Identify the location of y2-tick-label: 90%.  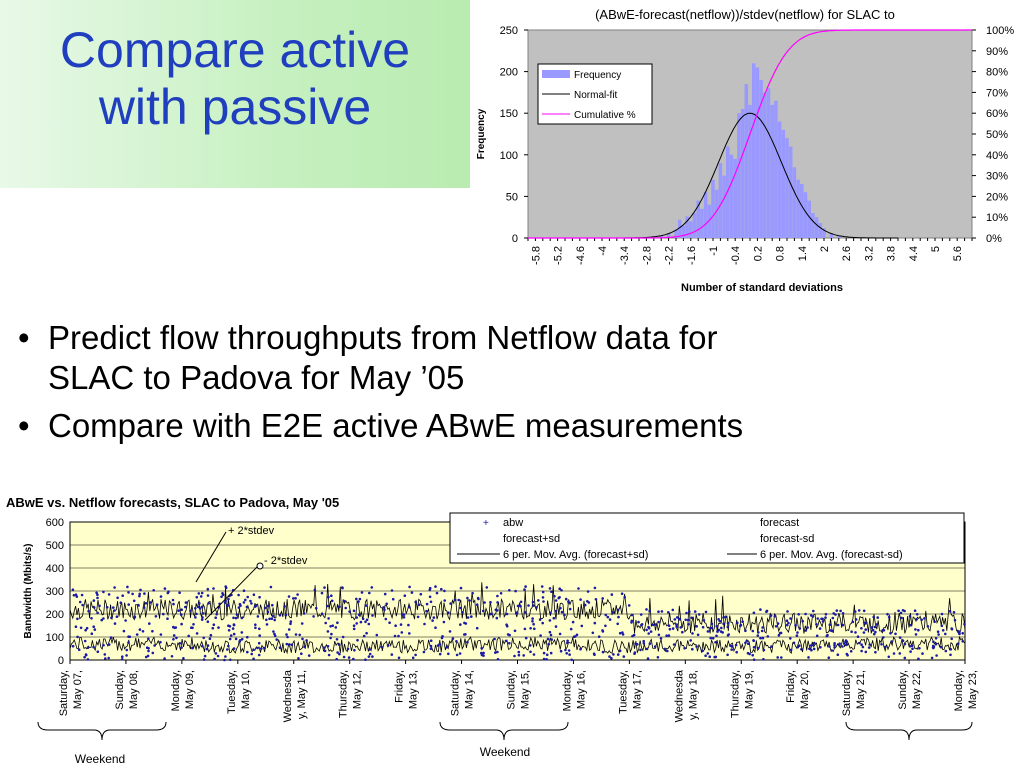
(997, 52).